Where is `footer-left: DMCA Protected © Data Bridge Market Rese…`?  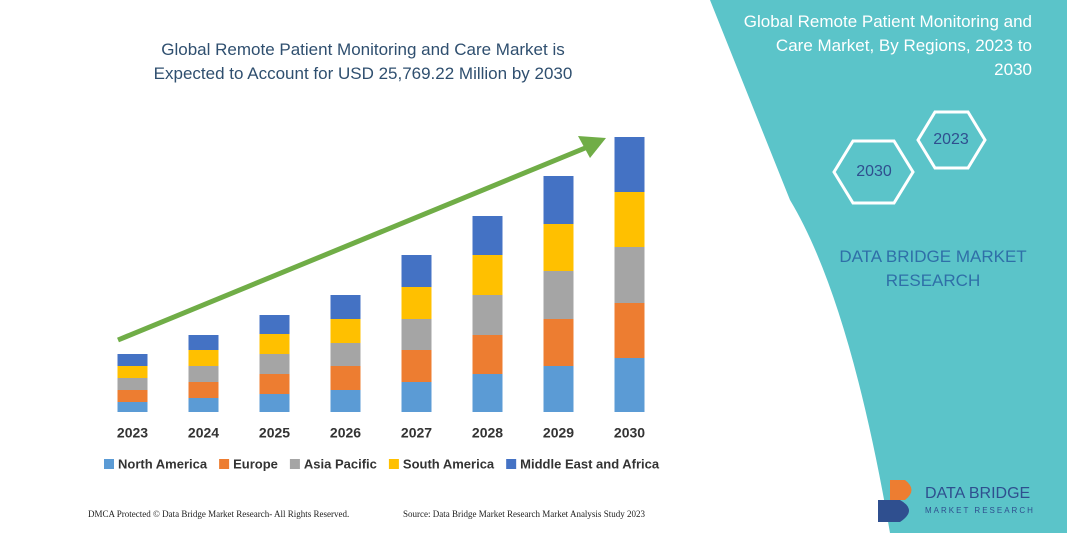 footer-left: DMCA Protected © Data Bridge Market Rese… is located at coordinates (218, 514).